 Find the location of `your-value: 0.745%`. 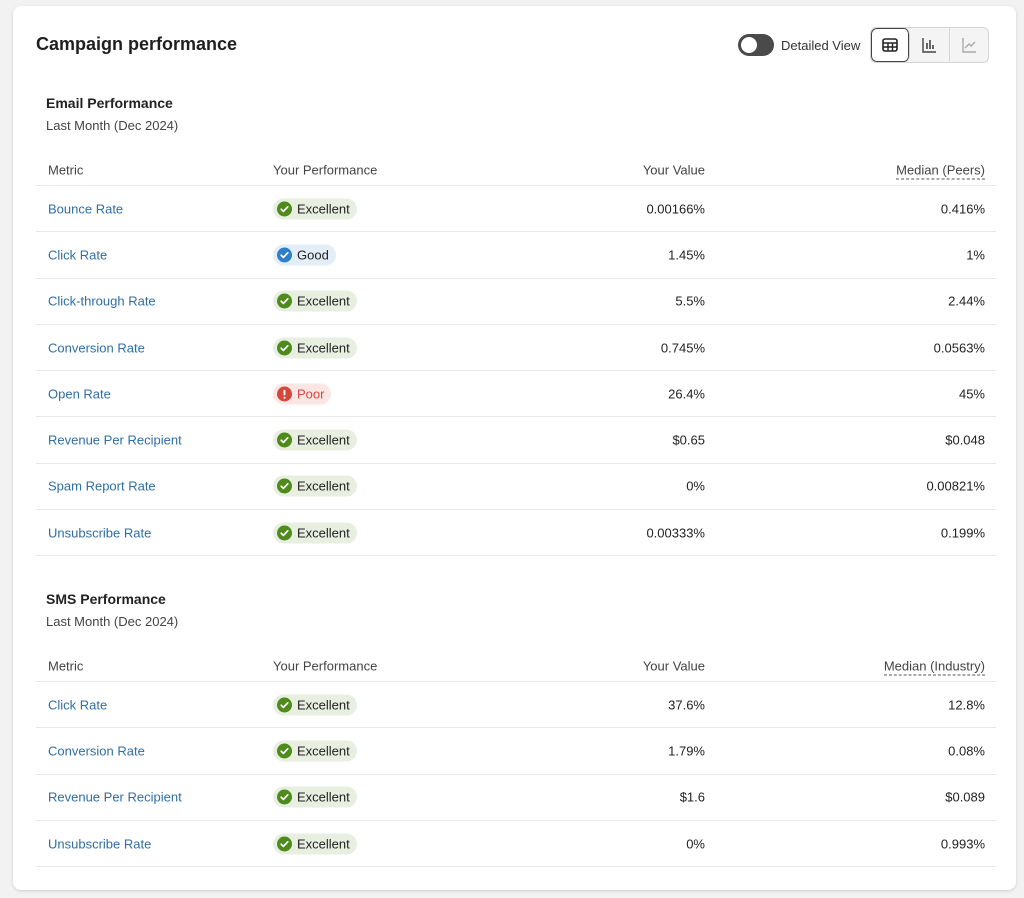

your-value: 0.745% is located at coordinates (682, 348).